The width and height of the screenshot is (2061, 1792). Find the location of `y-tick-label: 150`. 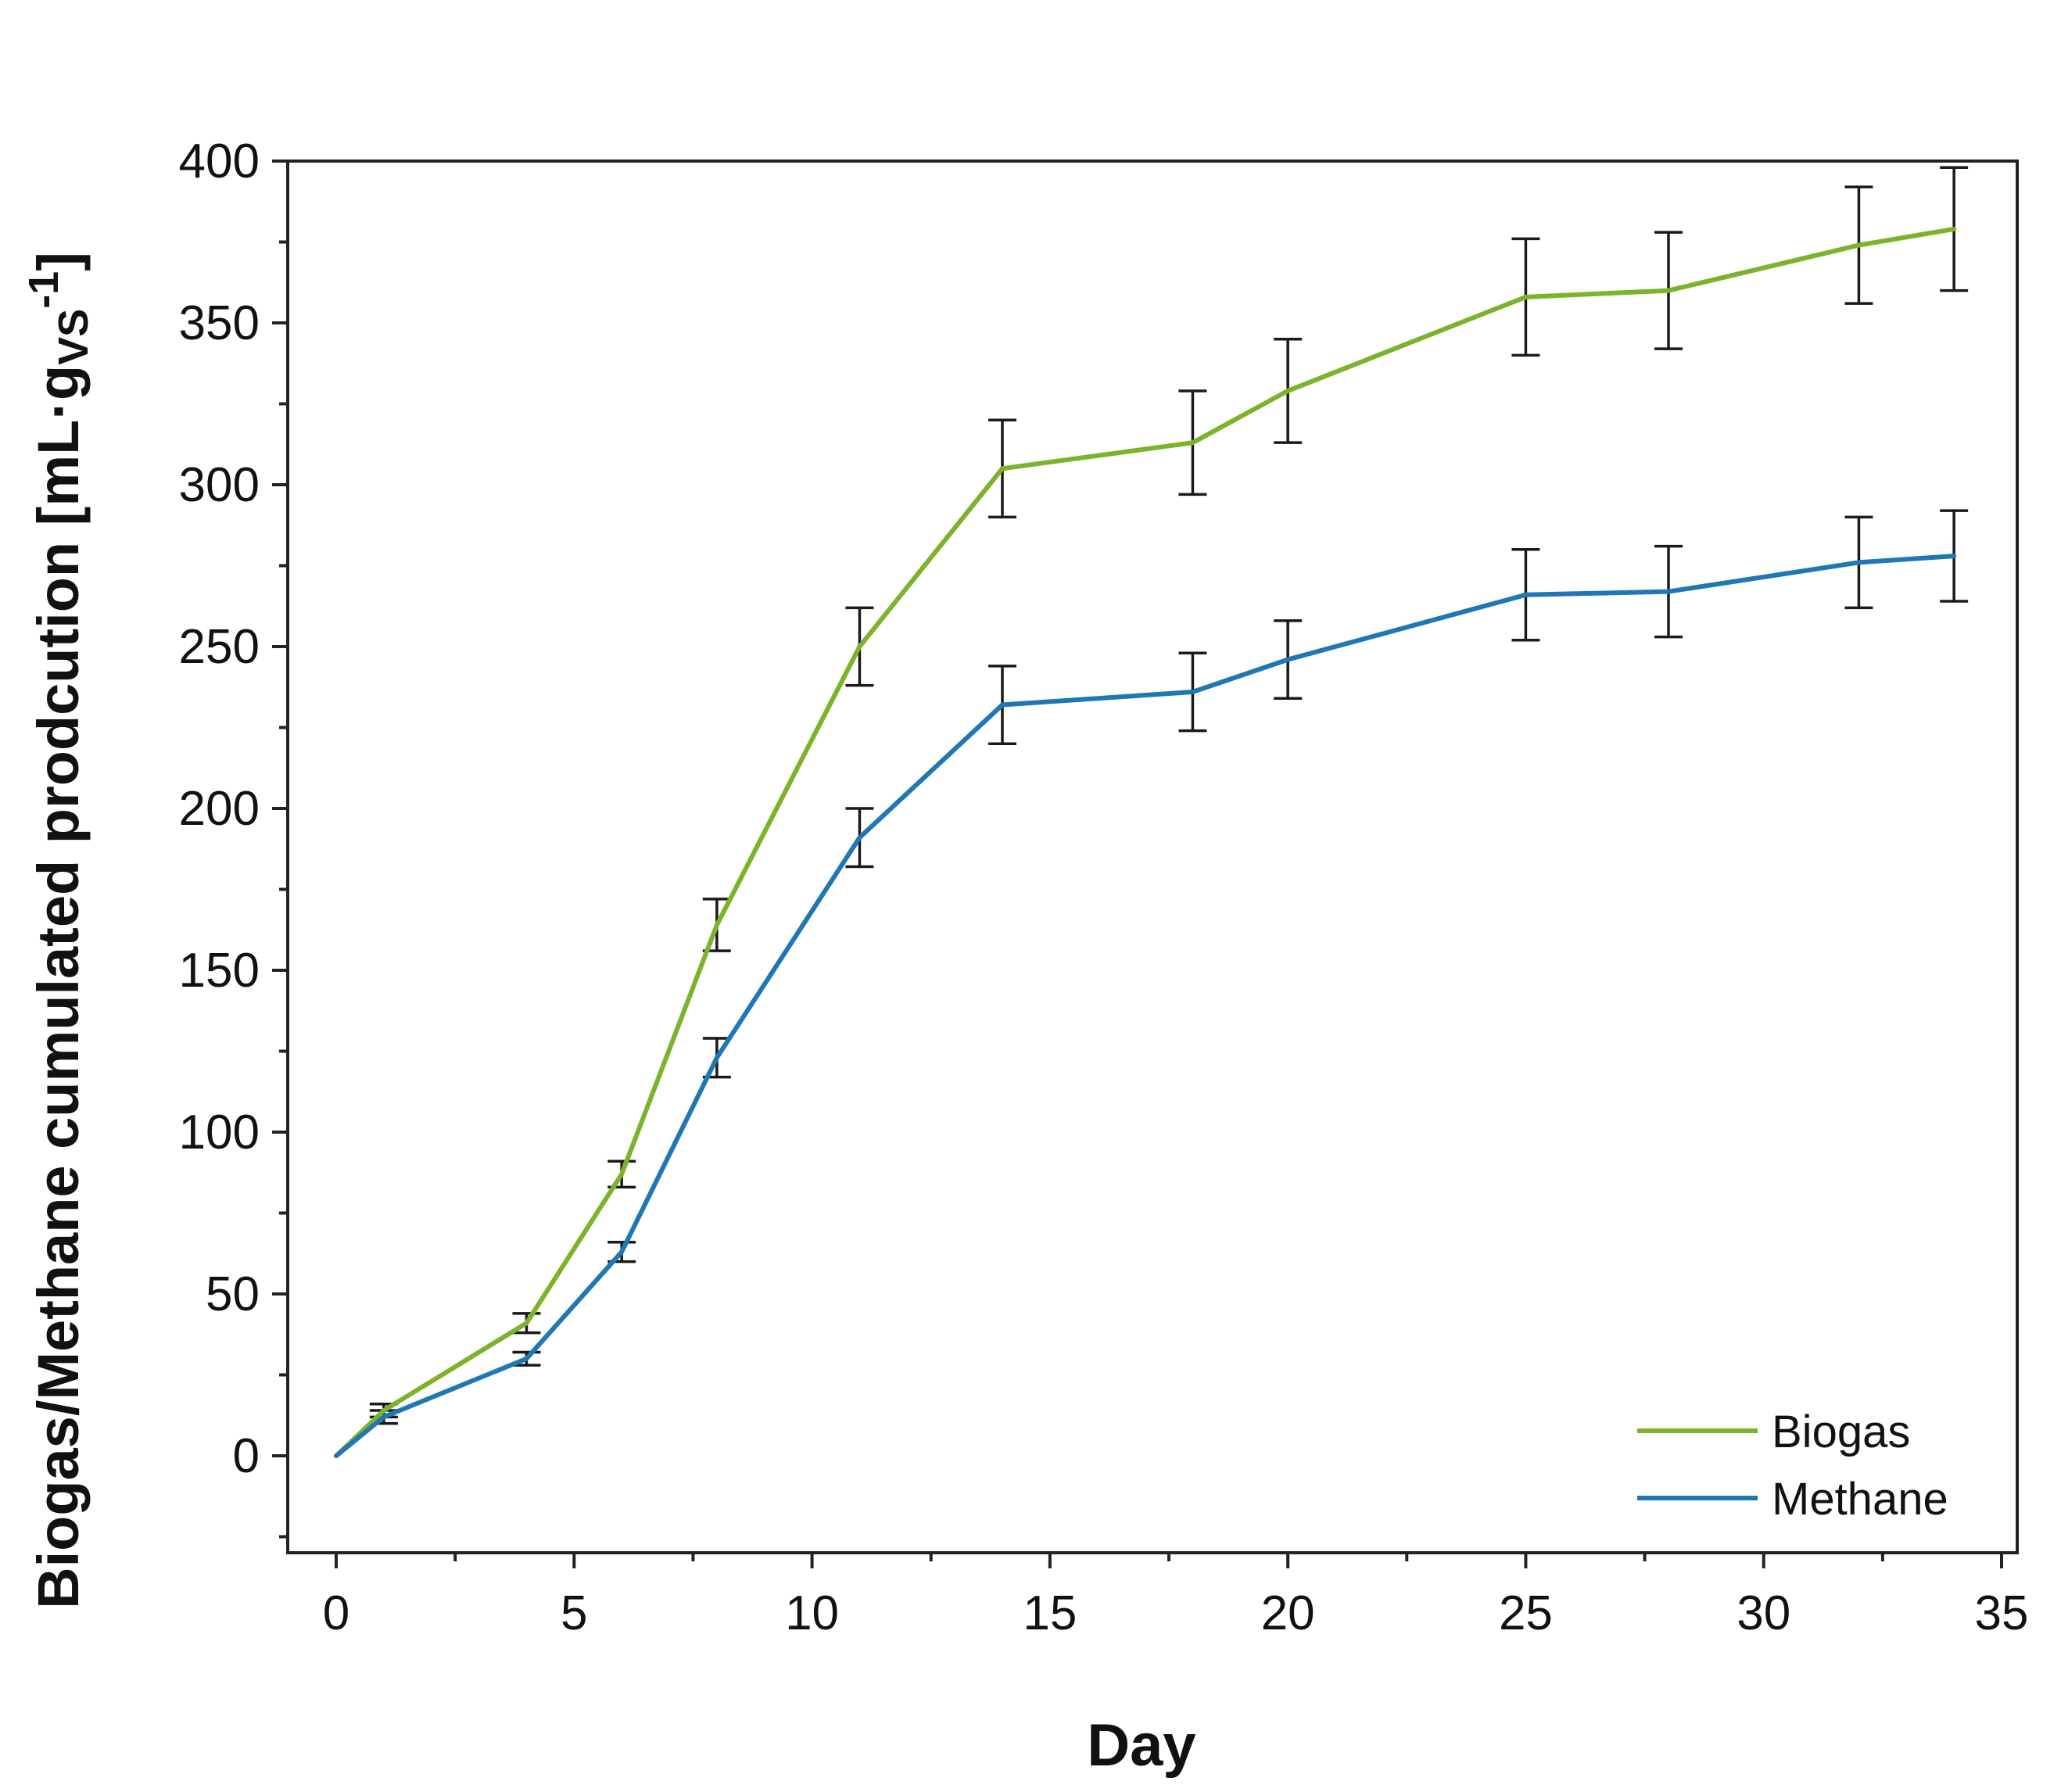

y-tick-label: 150 is located at coordinates (219, 971).